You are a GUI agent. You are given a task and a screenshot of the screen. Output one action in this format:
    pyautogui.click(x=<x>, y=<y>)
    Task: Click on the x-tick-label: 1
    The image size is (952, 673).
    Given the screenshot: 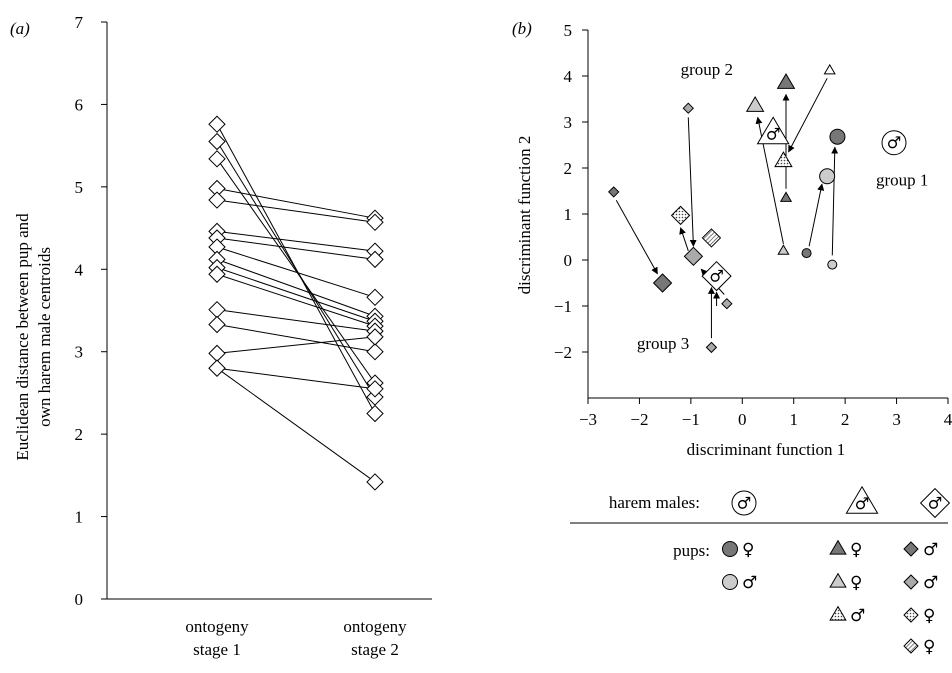 What is the action you would take?
    pyautogui.click(x=793, y=419)
    